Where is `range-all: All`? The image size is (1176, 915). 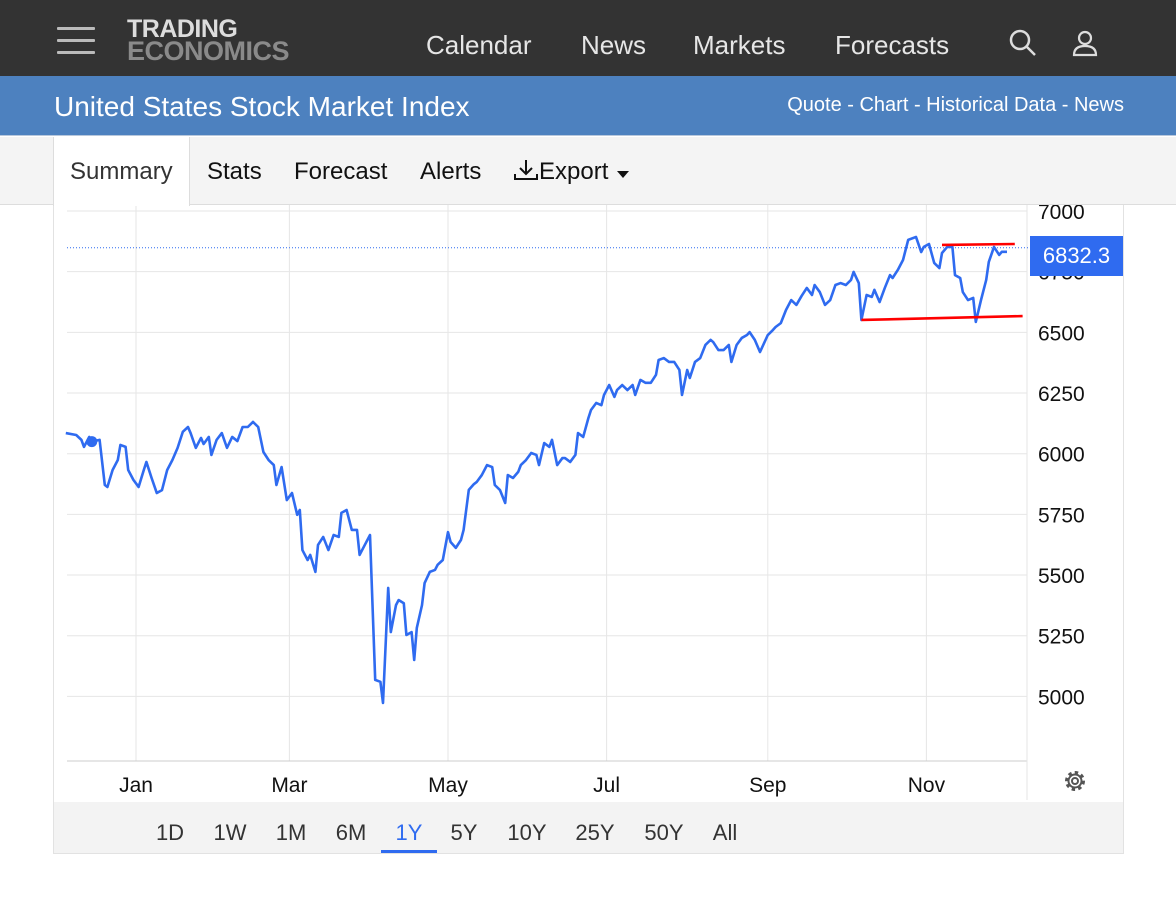
range-all: All is located at coordinates (725, 832).